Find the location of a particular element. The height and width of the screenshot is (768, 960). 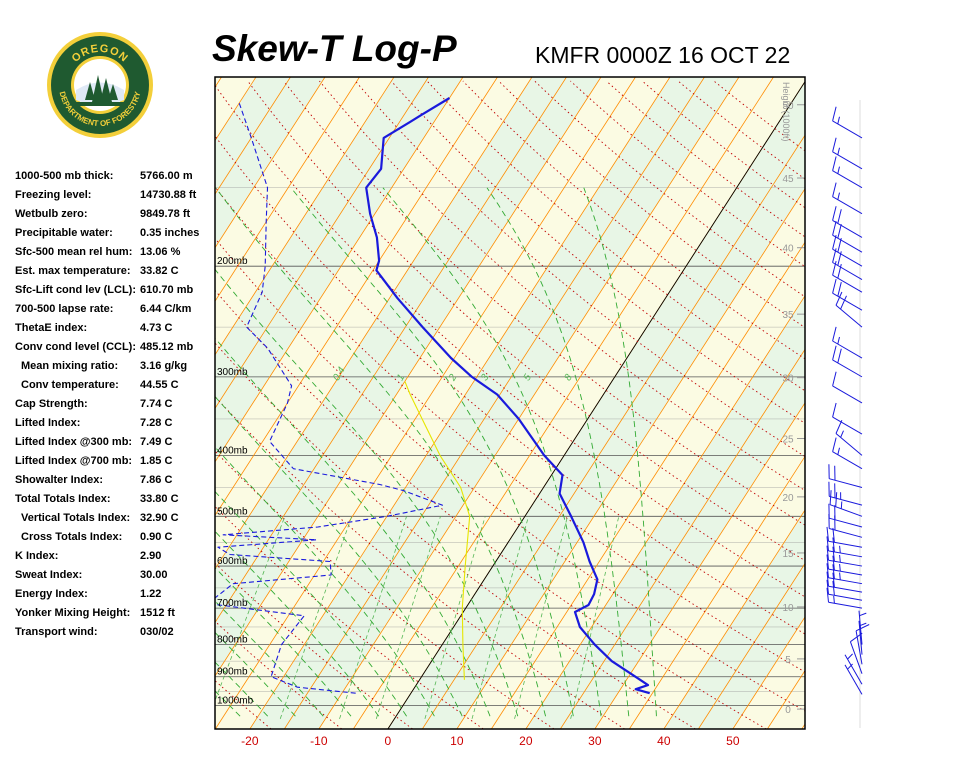

height-tick-label: 0 is located at coordinates (788, 710).